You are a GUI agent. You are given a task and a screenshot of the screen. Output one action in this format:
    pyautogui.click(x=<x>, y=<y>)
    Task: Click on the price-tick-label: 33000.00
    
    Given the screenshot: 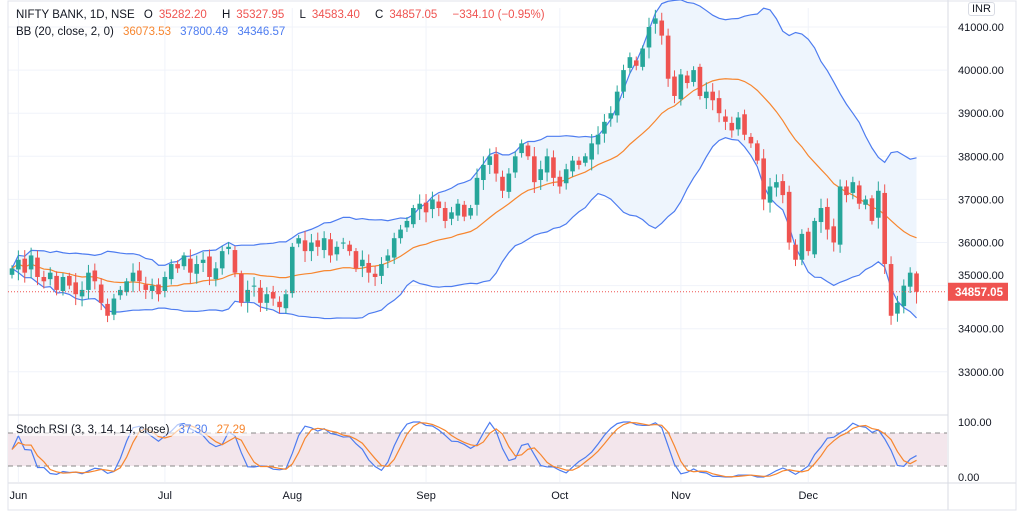 What is the action you would take?
    pyautogui.click(x=981, y=373)
    